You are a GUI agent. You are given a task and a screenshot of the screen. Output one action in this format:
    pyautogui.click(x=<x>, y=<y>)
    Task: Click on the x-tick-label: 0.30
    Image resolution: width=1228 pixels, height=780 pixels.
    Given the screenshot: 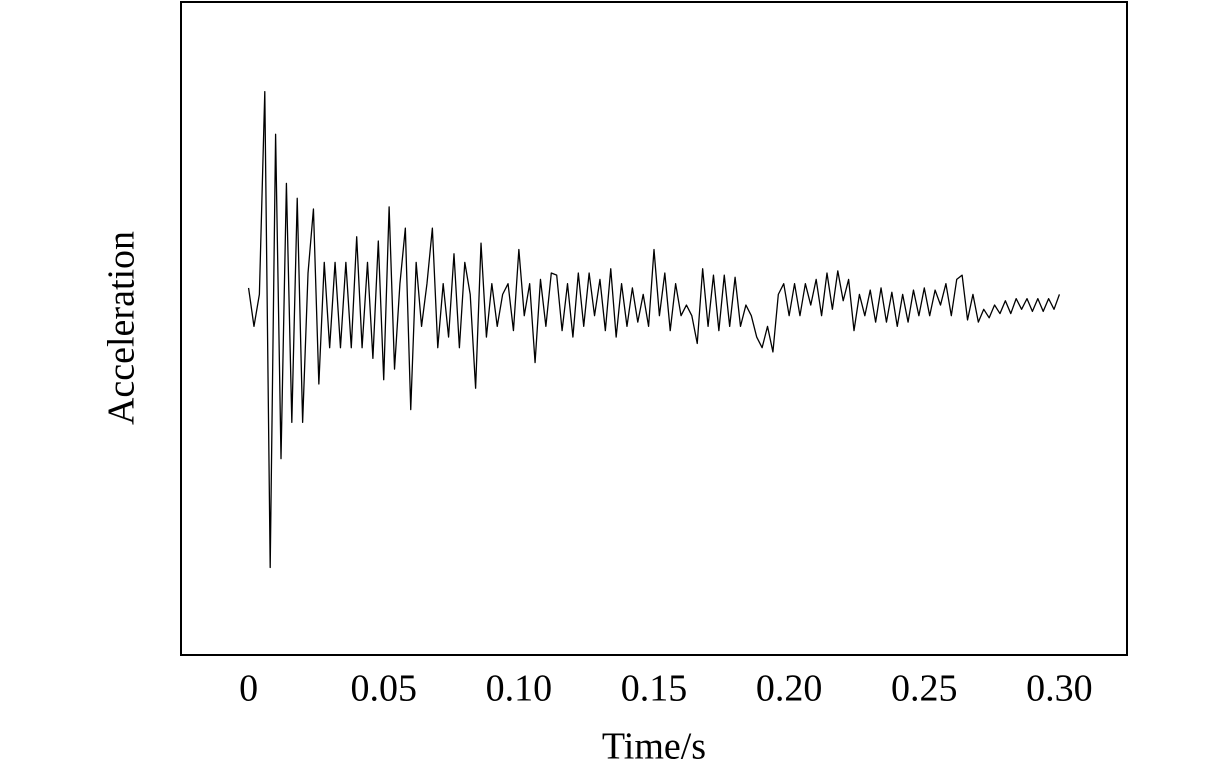 What is the action you would take?
    pyautogui.click(x=1059, y=689)
    